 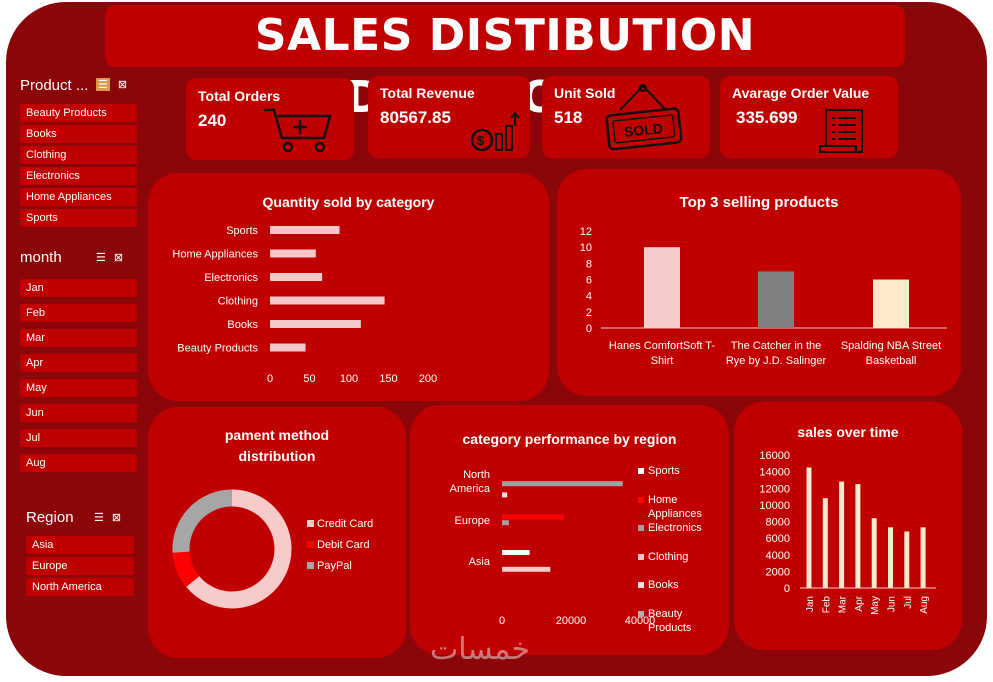 What do you see at coordinates (109, 257) in the screenshot?
I see `month-slicer-tools: ☰ ⊠` at bounding box center [109, 257].